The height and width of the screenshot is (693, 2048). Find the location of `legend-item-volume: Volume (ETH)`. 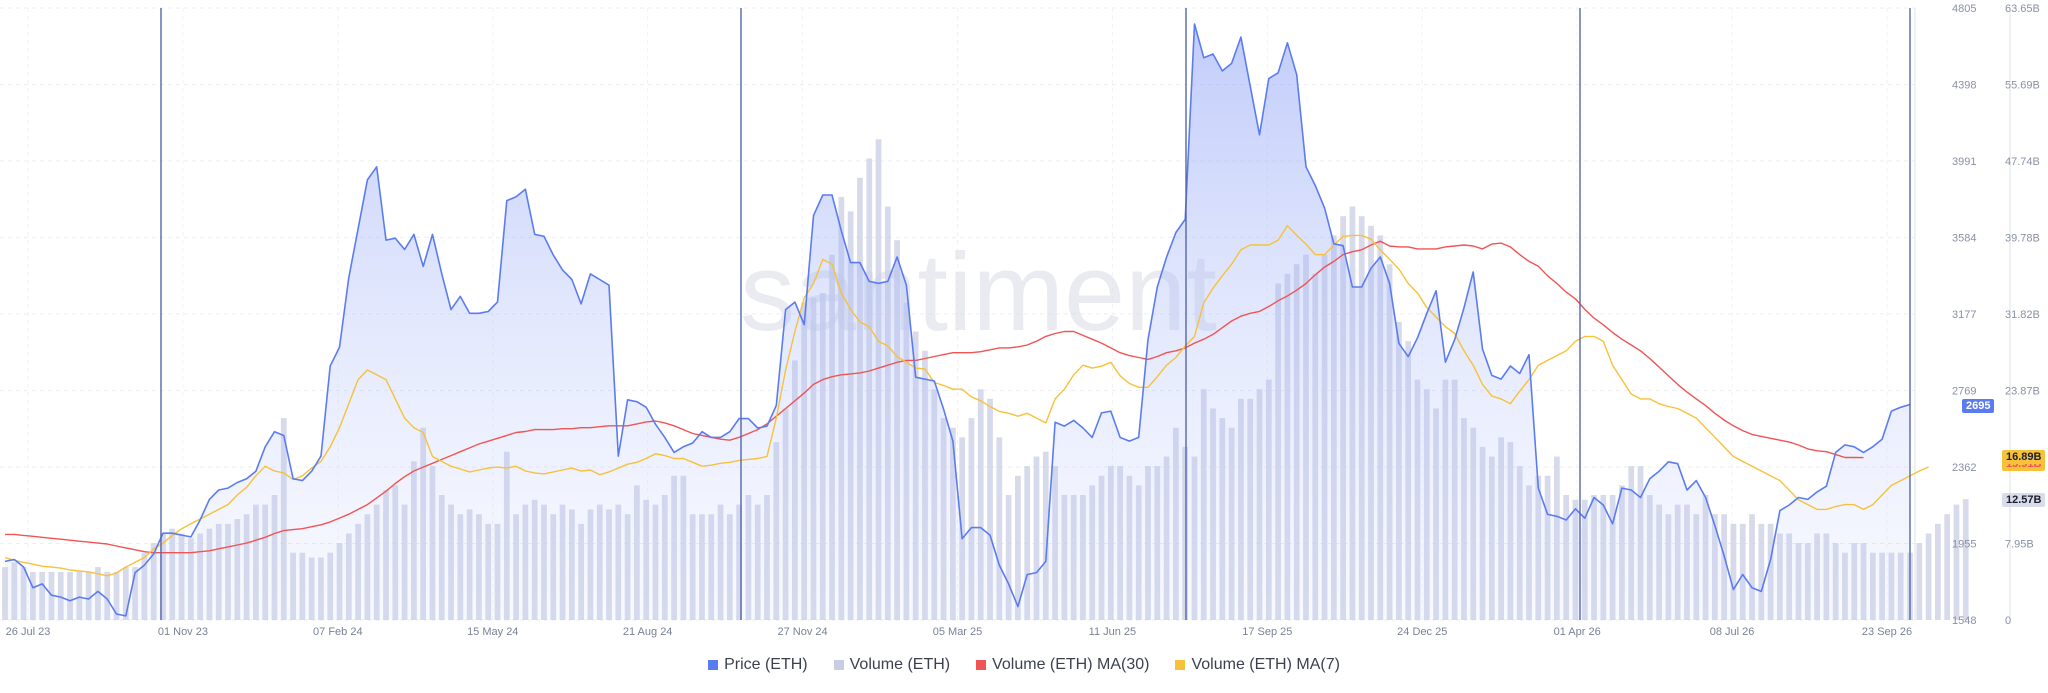

legend-item-volume: Volume (ETH) is located at coordinates (892, 665).